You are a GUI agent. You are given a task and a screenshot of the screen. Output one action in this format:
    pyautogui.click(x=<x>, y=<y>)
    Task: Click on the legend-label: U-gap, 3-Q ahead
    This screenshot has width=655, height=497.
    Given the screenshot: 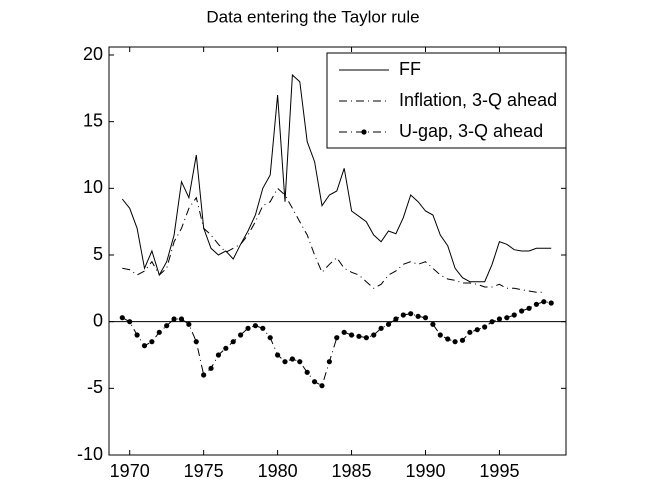 What is the action you would take?
    pyautogui.click(x=471, y=131)
    